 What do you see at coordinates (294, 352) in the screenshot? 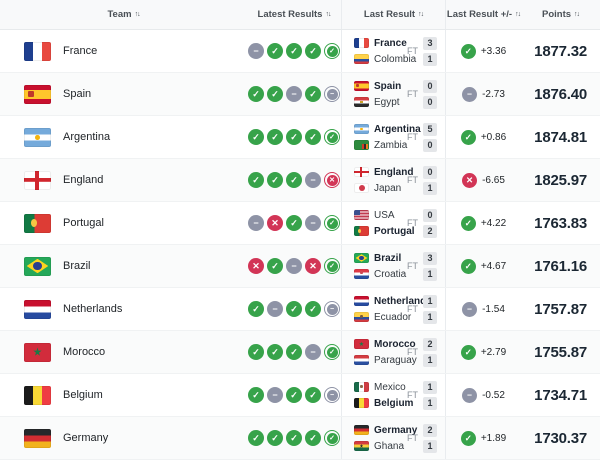
I see `latest-results-cell: ✓ ✓ ✓ − ✓` at bounding box center [294, 352].